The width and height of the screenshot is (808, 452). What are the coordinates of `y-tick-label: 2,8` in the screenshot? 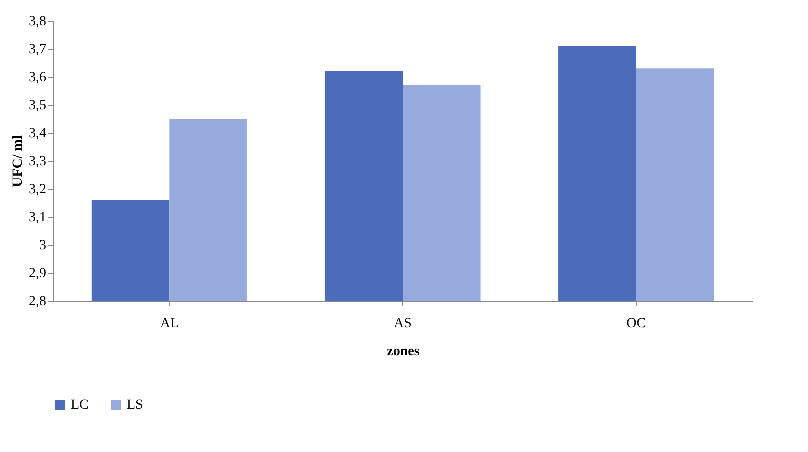 It's located at (37, 302).